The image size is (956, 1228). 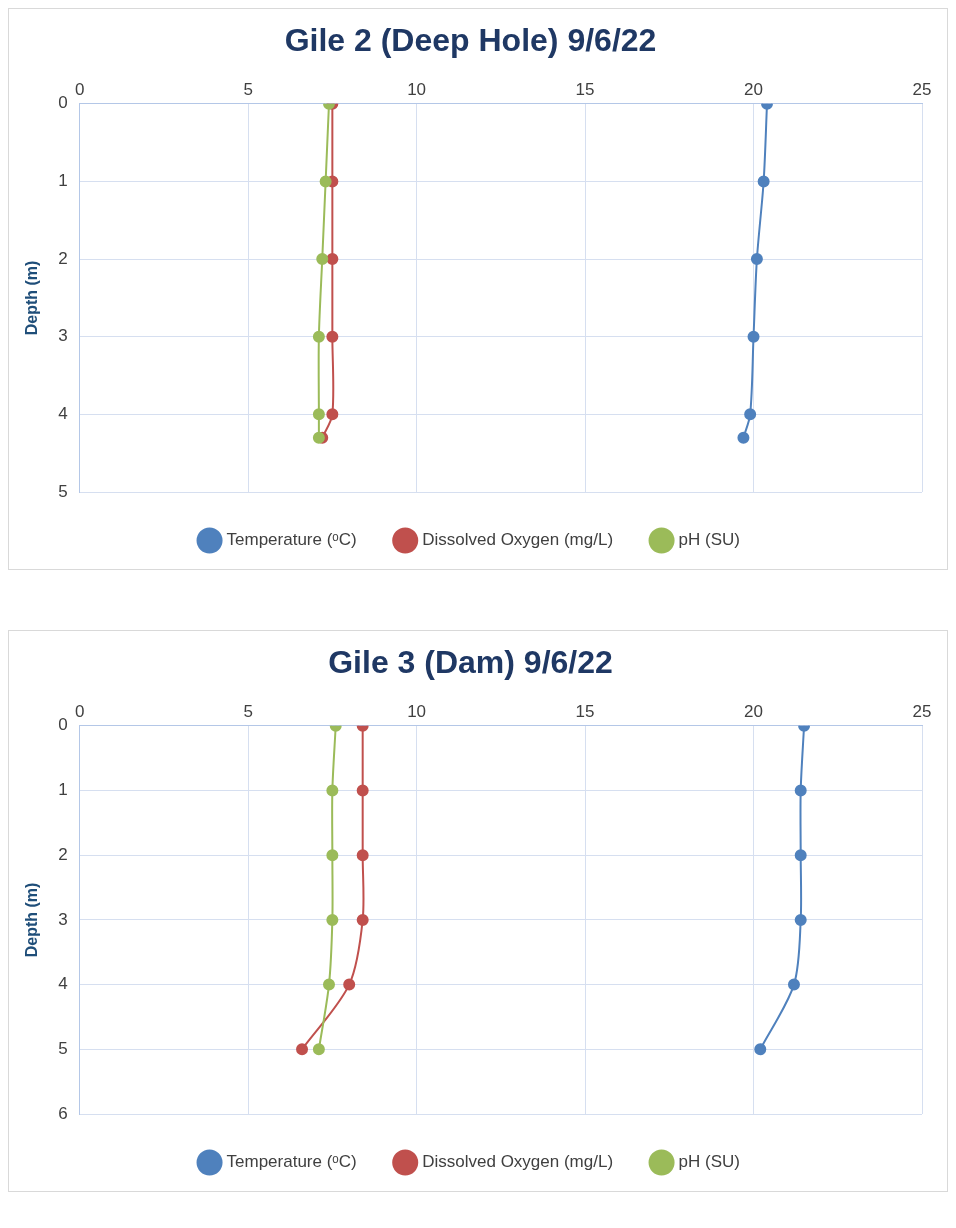 I want to click on y-tick-label: 6, so click(x=63, y=1113).